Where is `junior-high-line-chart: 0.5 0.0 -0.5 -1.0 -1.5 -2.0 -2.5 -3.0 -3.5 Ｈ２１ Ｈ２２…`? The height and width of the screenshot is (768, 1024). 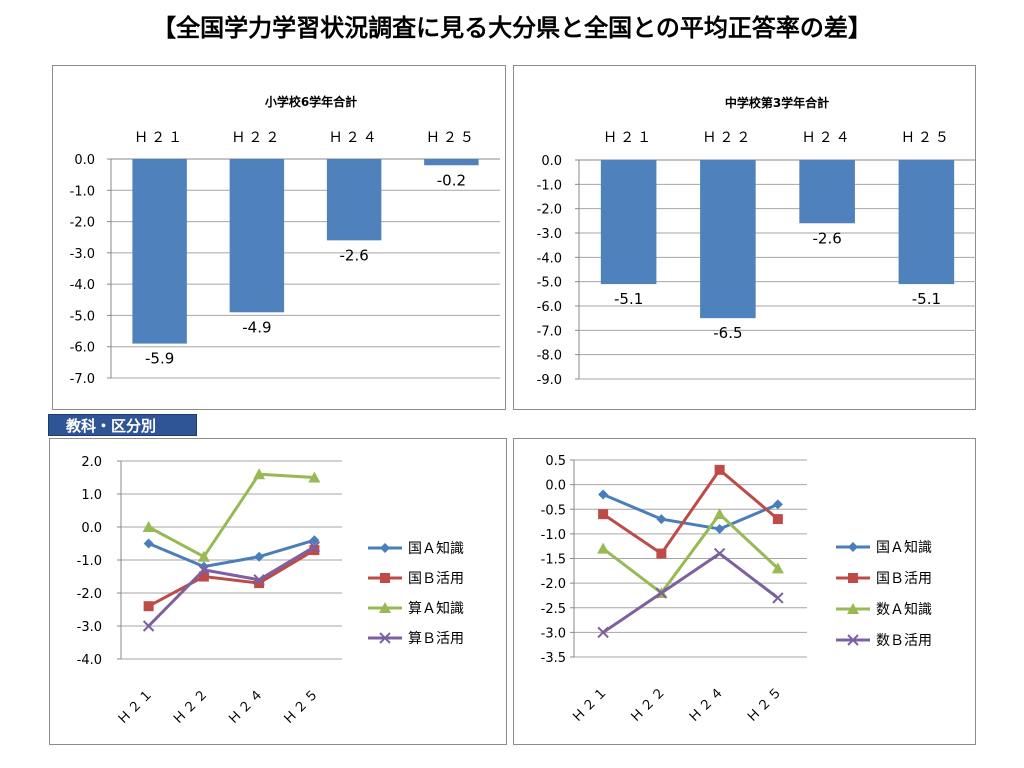
junior-high-line-chart: 0.5 0.0 -0.5 -1.0 -1.5 -2.0 -2.5 -3.0 -3.5 Ｈ２１ Ｈ２２… is located at coordinates (736, 590).